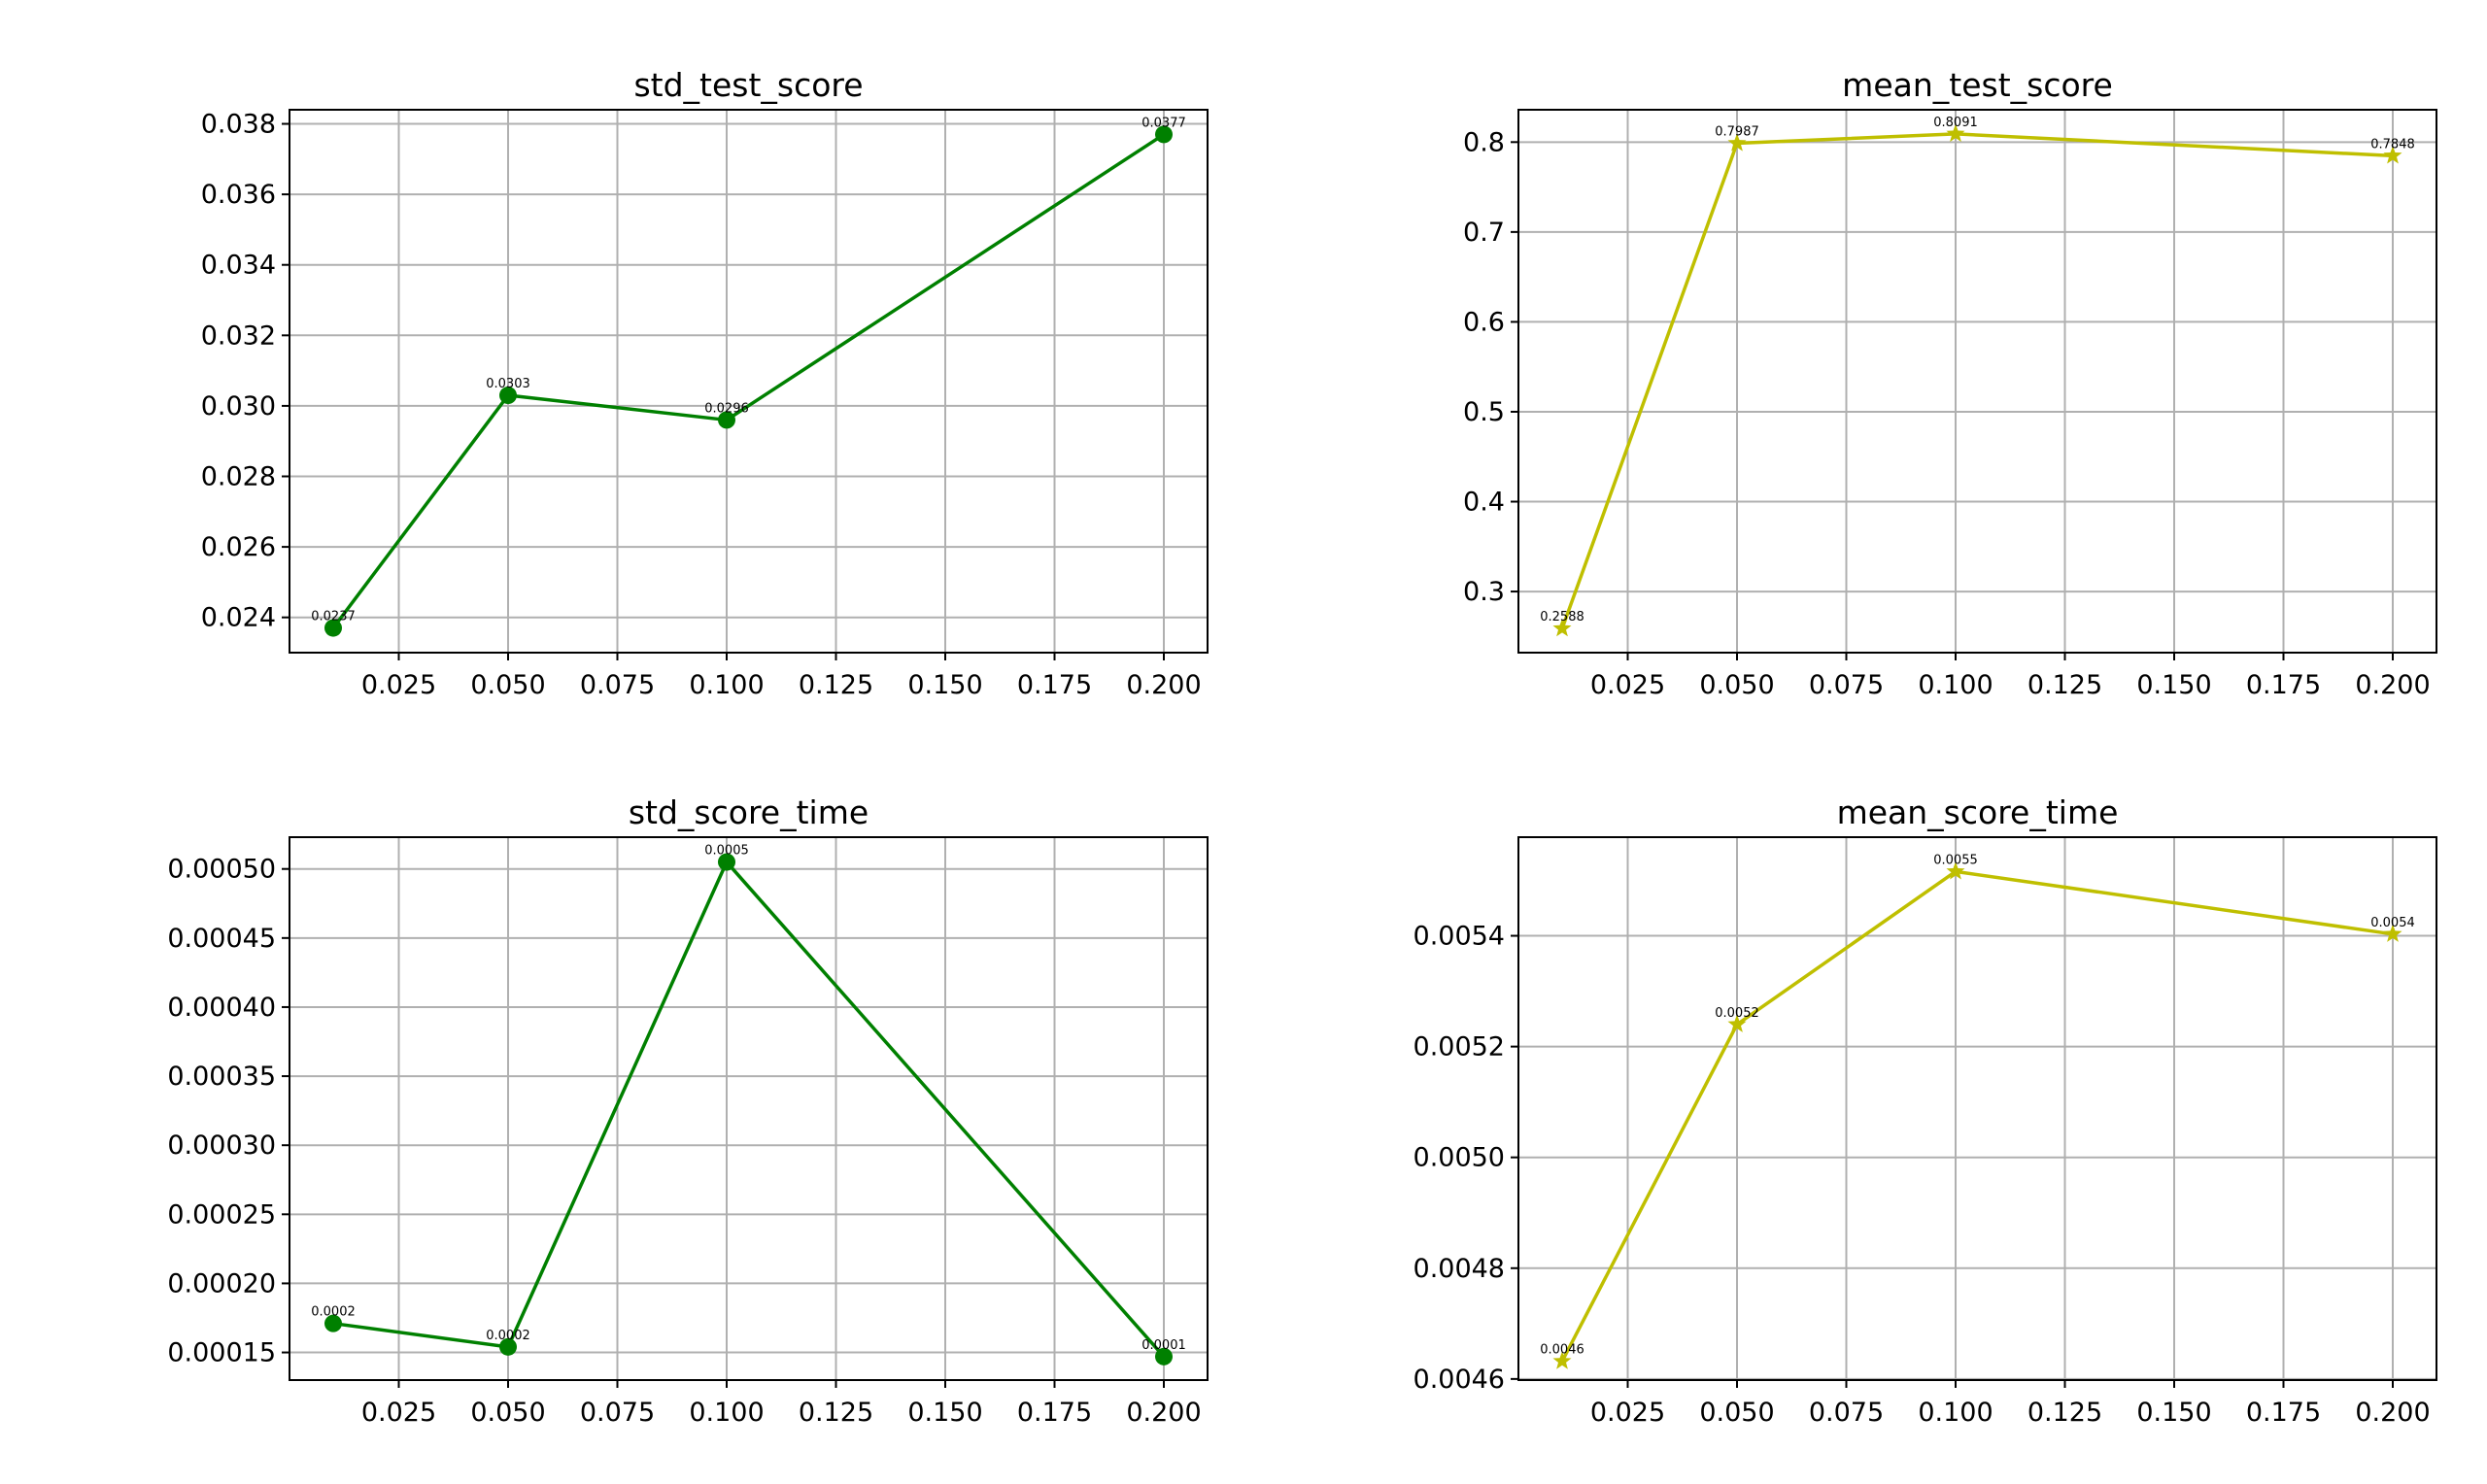  Describe the element at coordinates (1484, 233) in the screenshot. I see `y-tick-label: 0.7` at that location.